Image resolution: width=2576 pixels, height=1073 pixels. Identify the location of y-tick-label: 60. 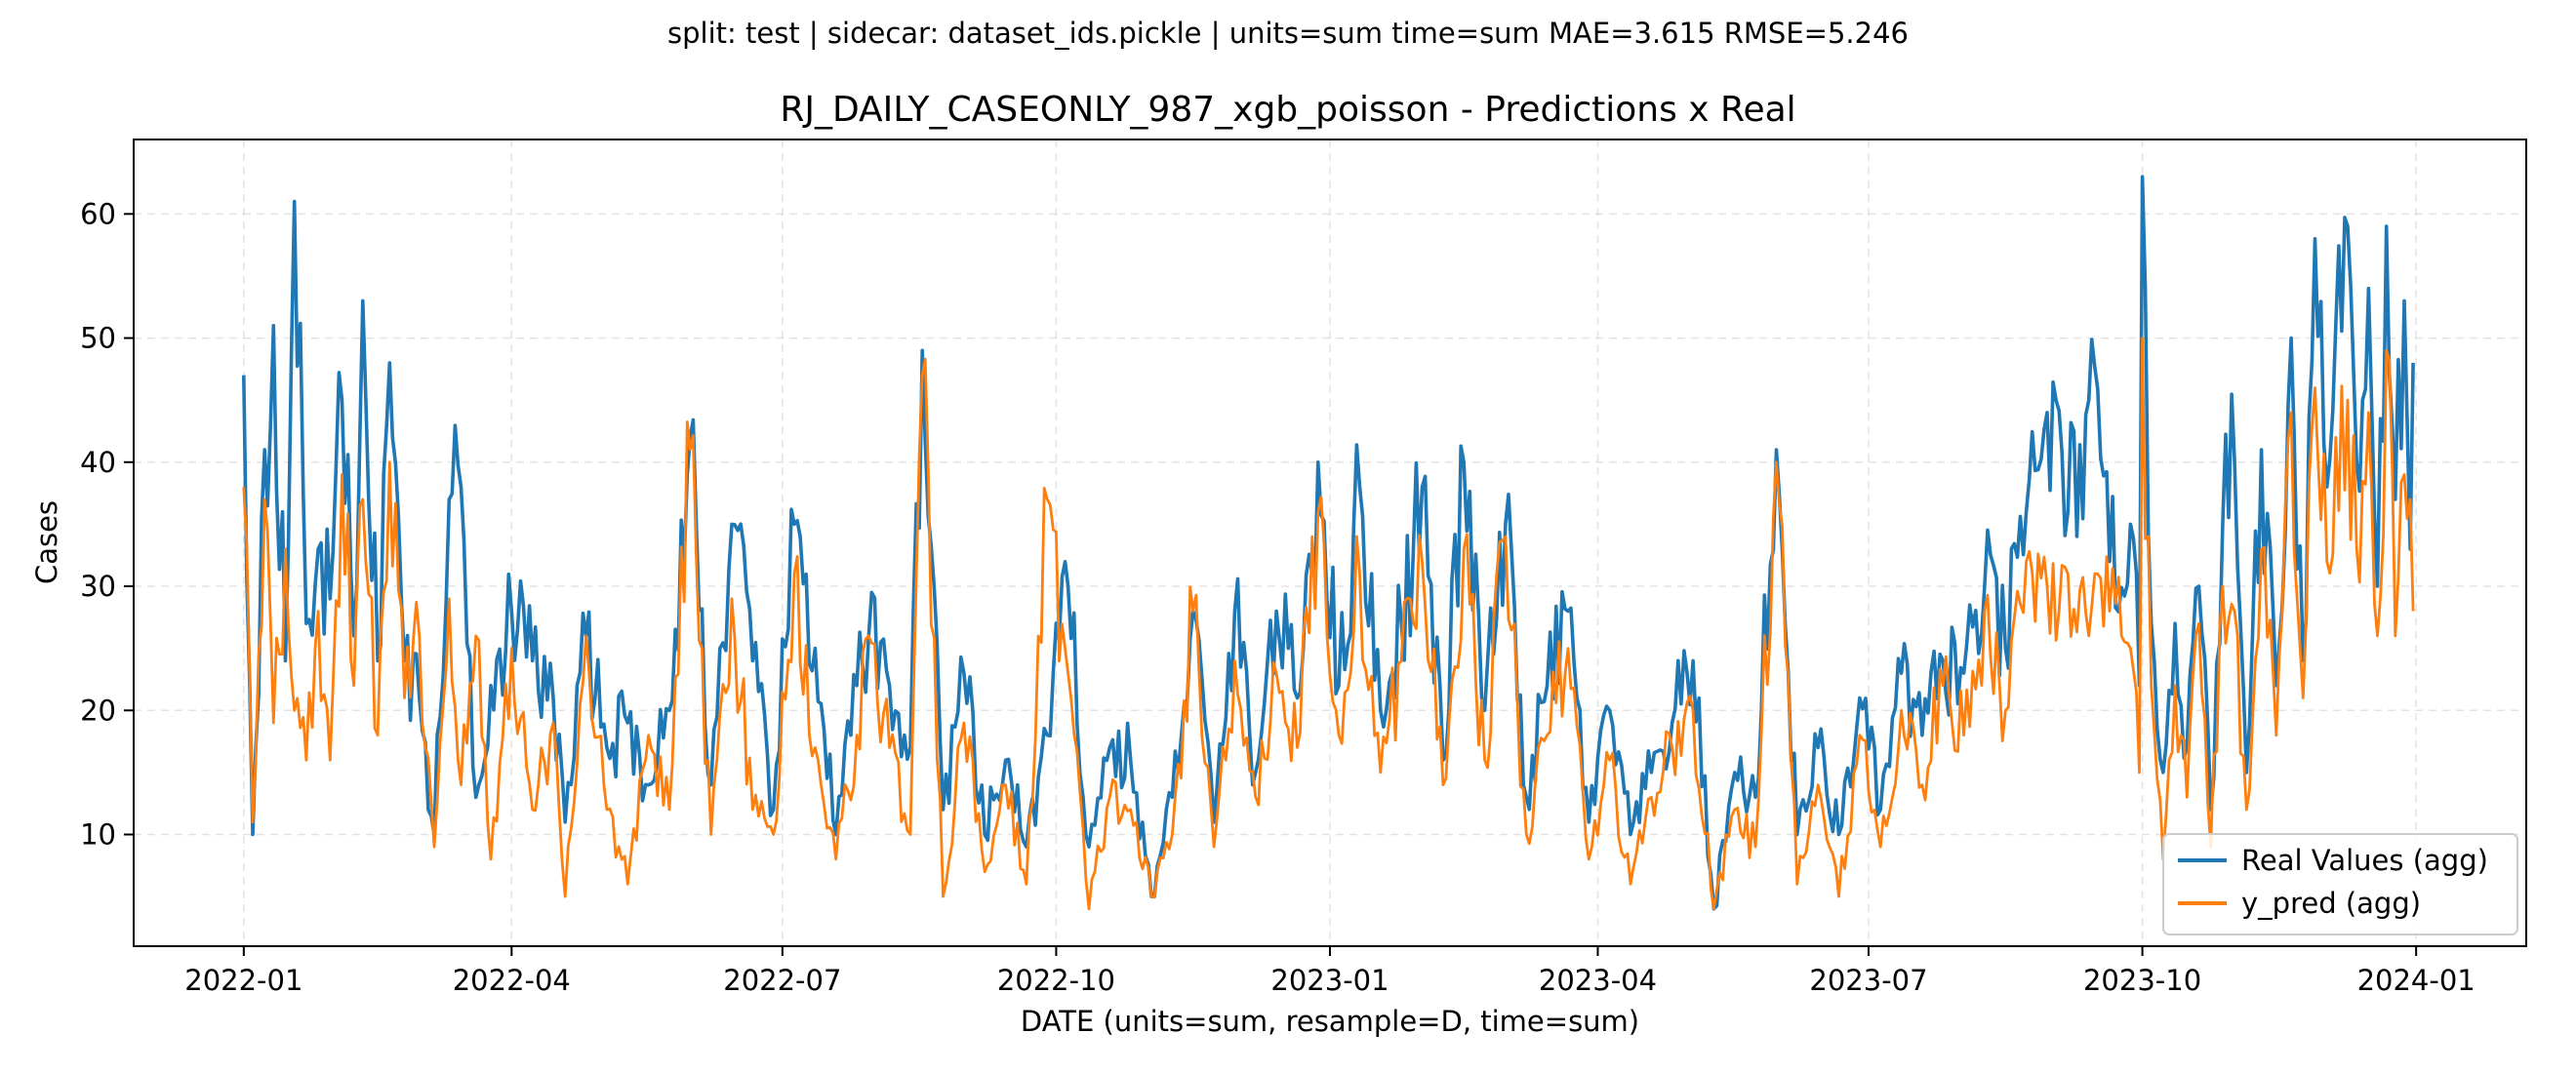
(98, 213).